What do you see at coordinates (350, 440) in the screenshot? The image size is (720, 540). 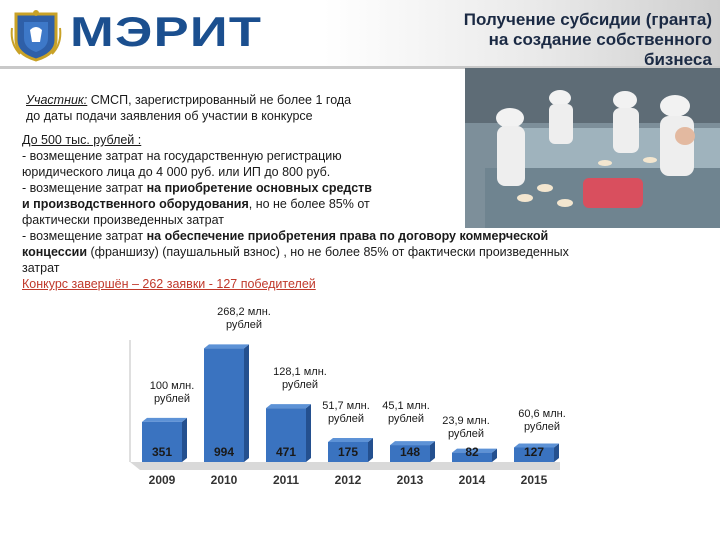 I see `bar-top-2012` at bounding box center [350, 440].